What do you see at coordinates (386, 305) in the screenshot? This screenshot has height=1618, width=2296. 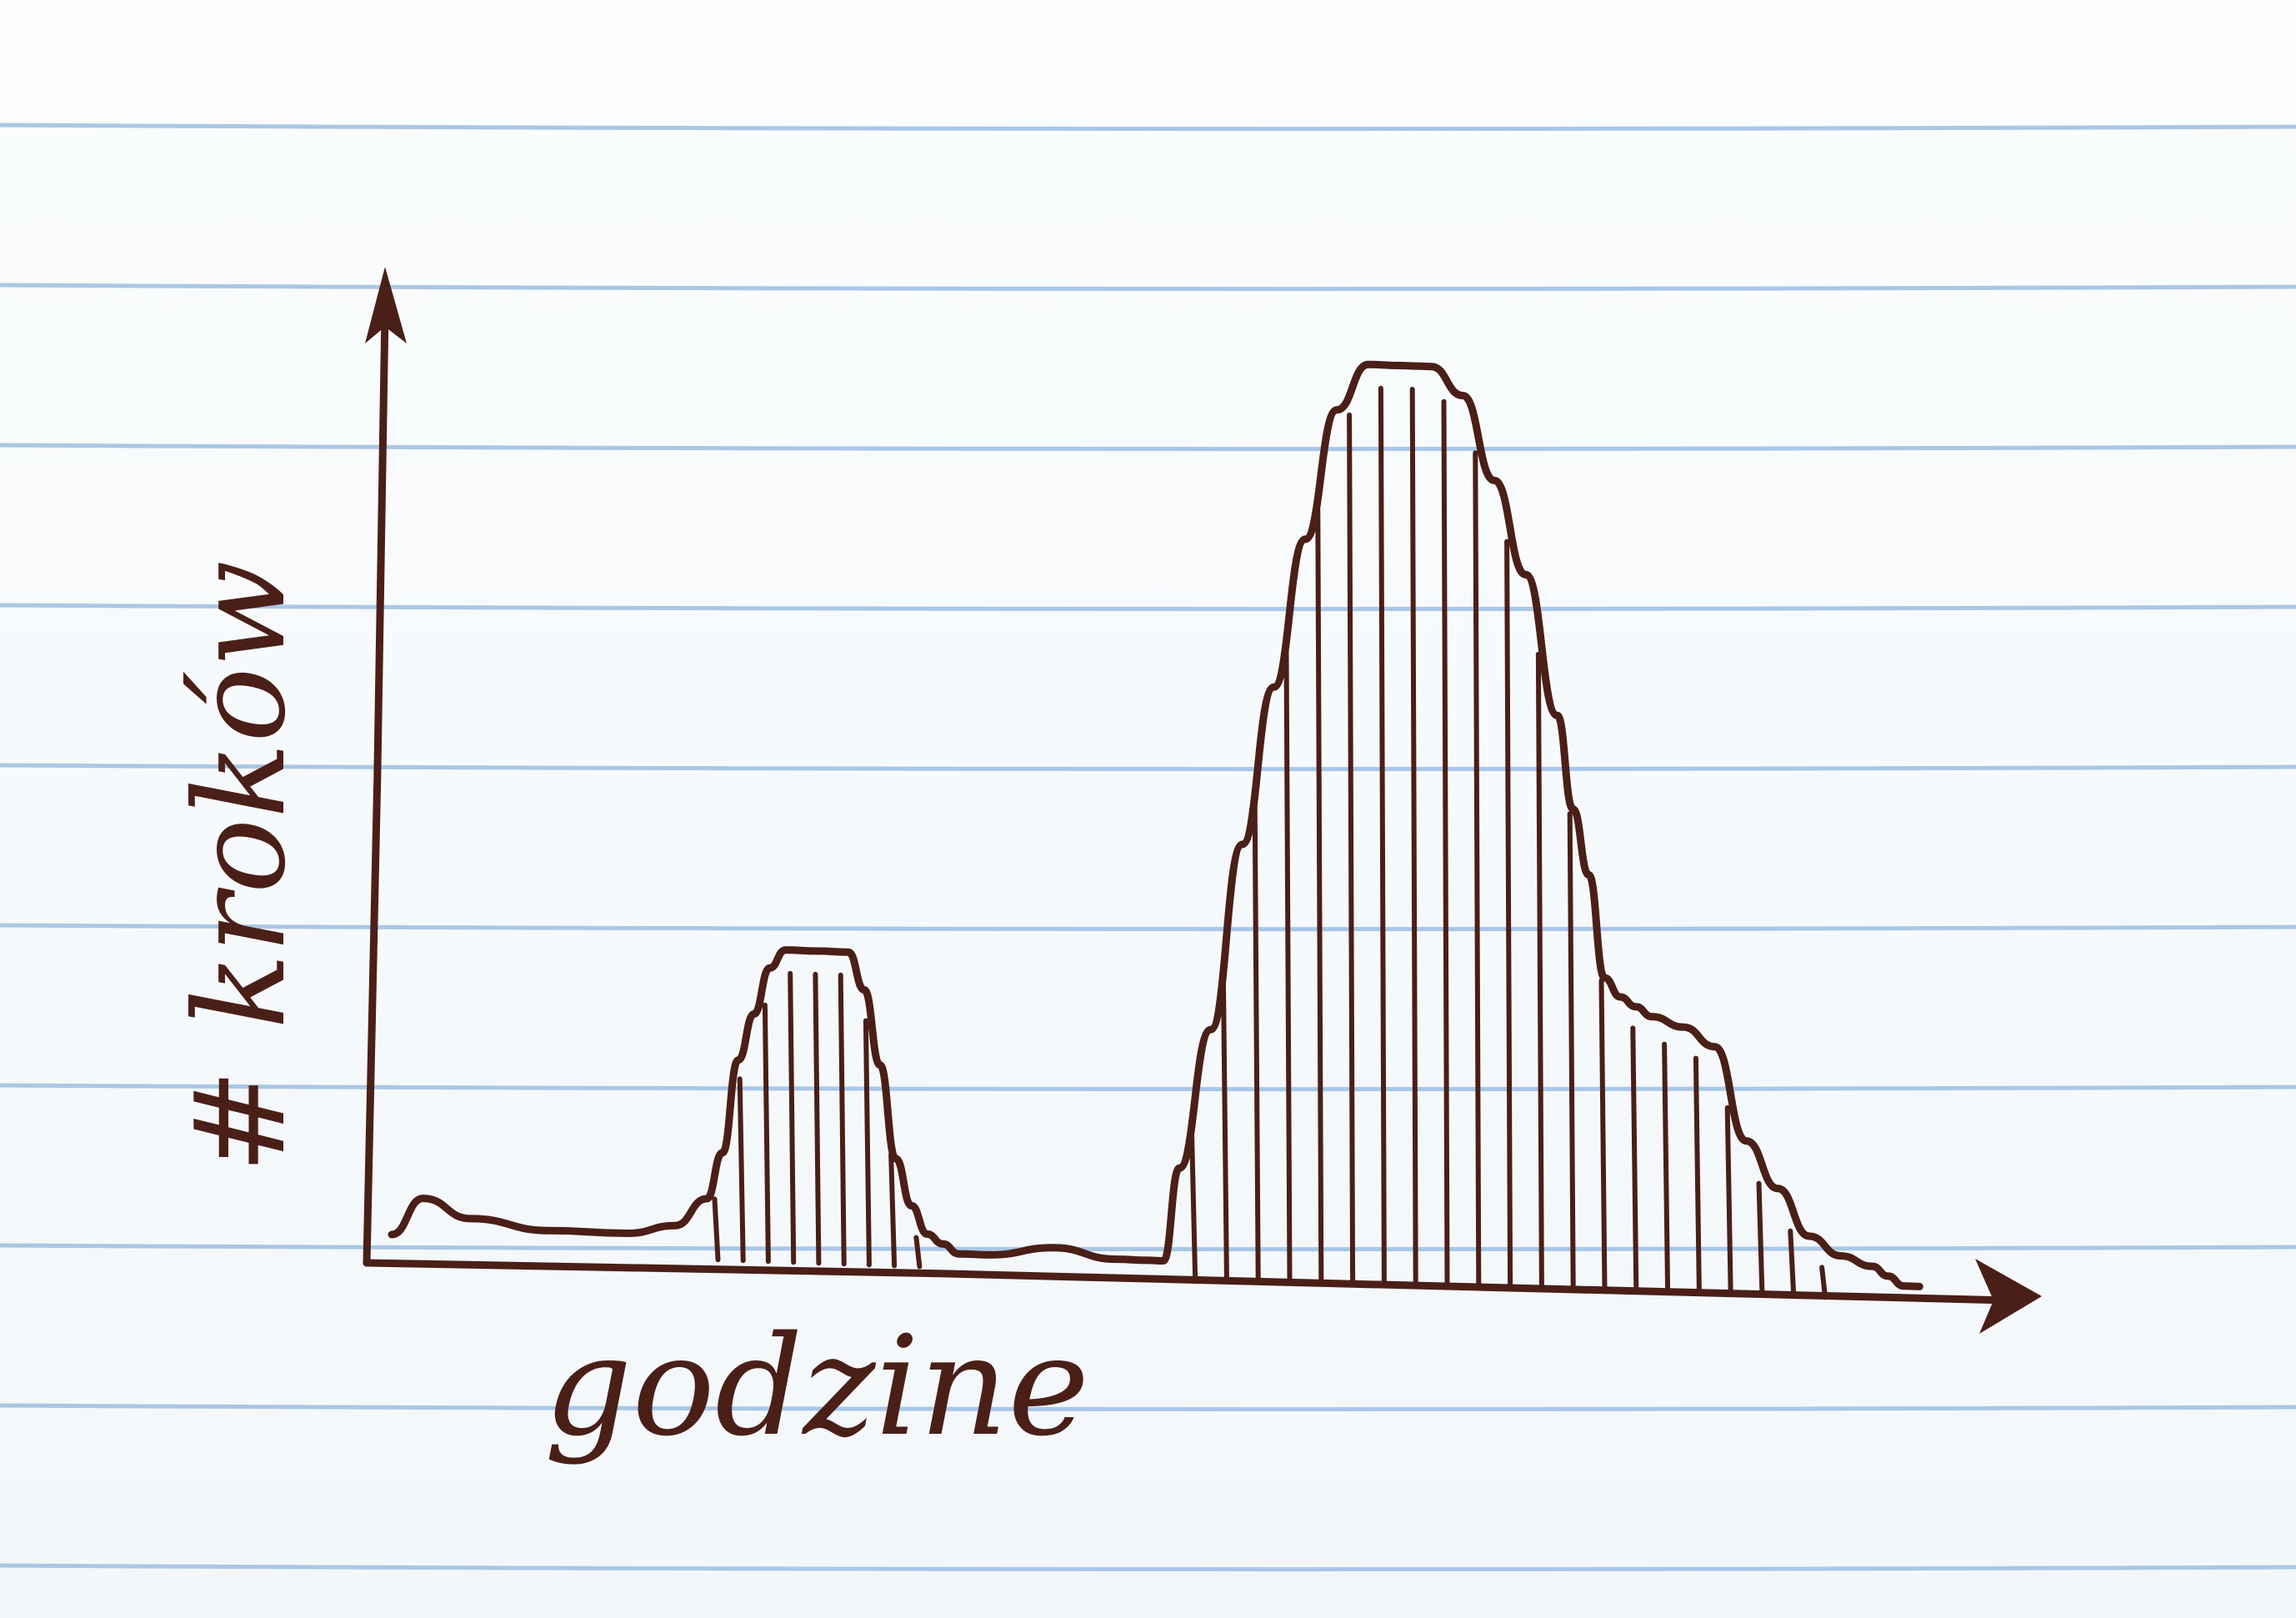 I see `y-axis-arrowhead` at bounding box center [386, 305].